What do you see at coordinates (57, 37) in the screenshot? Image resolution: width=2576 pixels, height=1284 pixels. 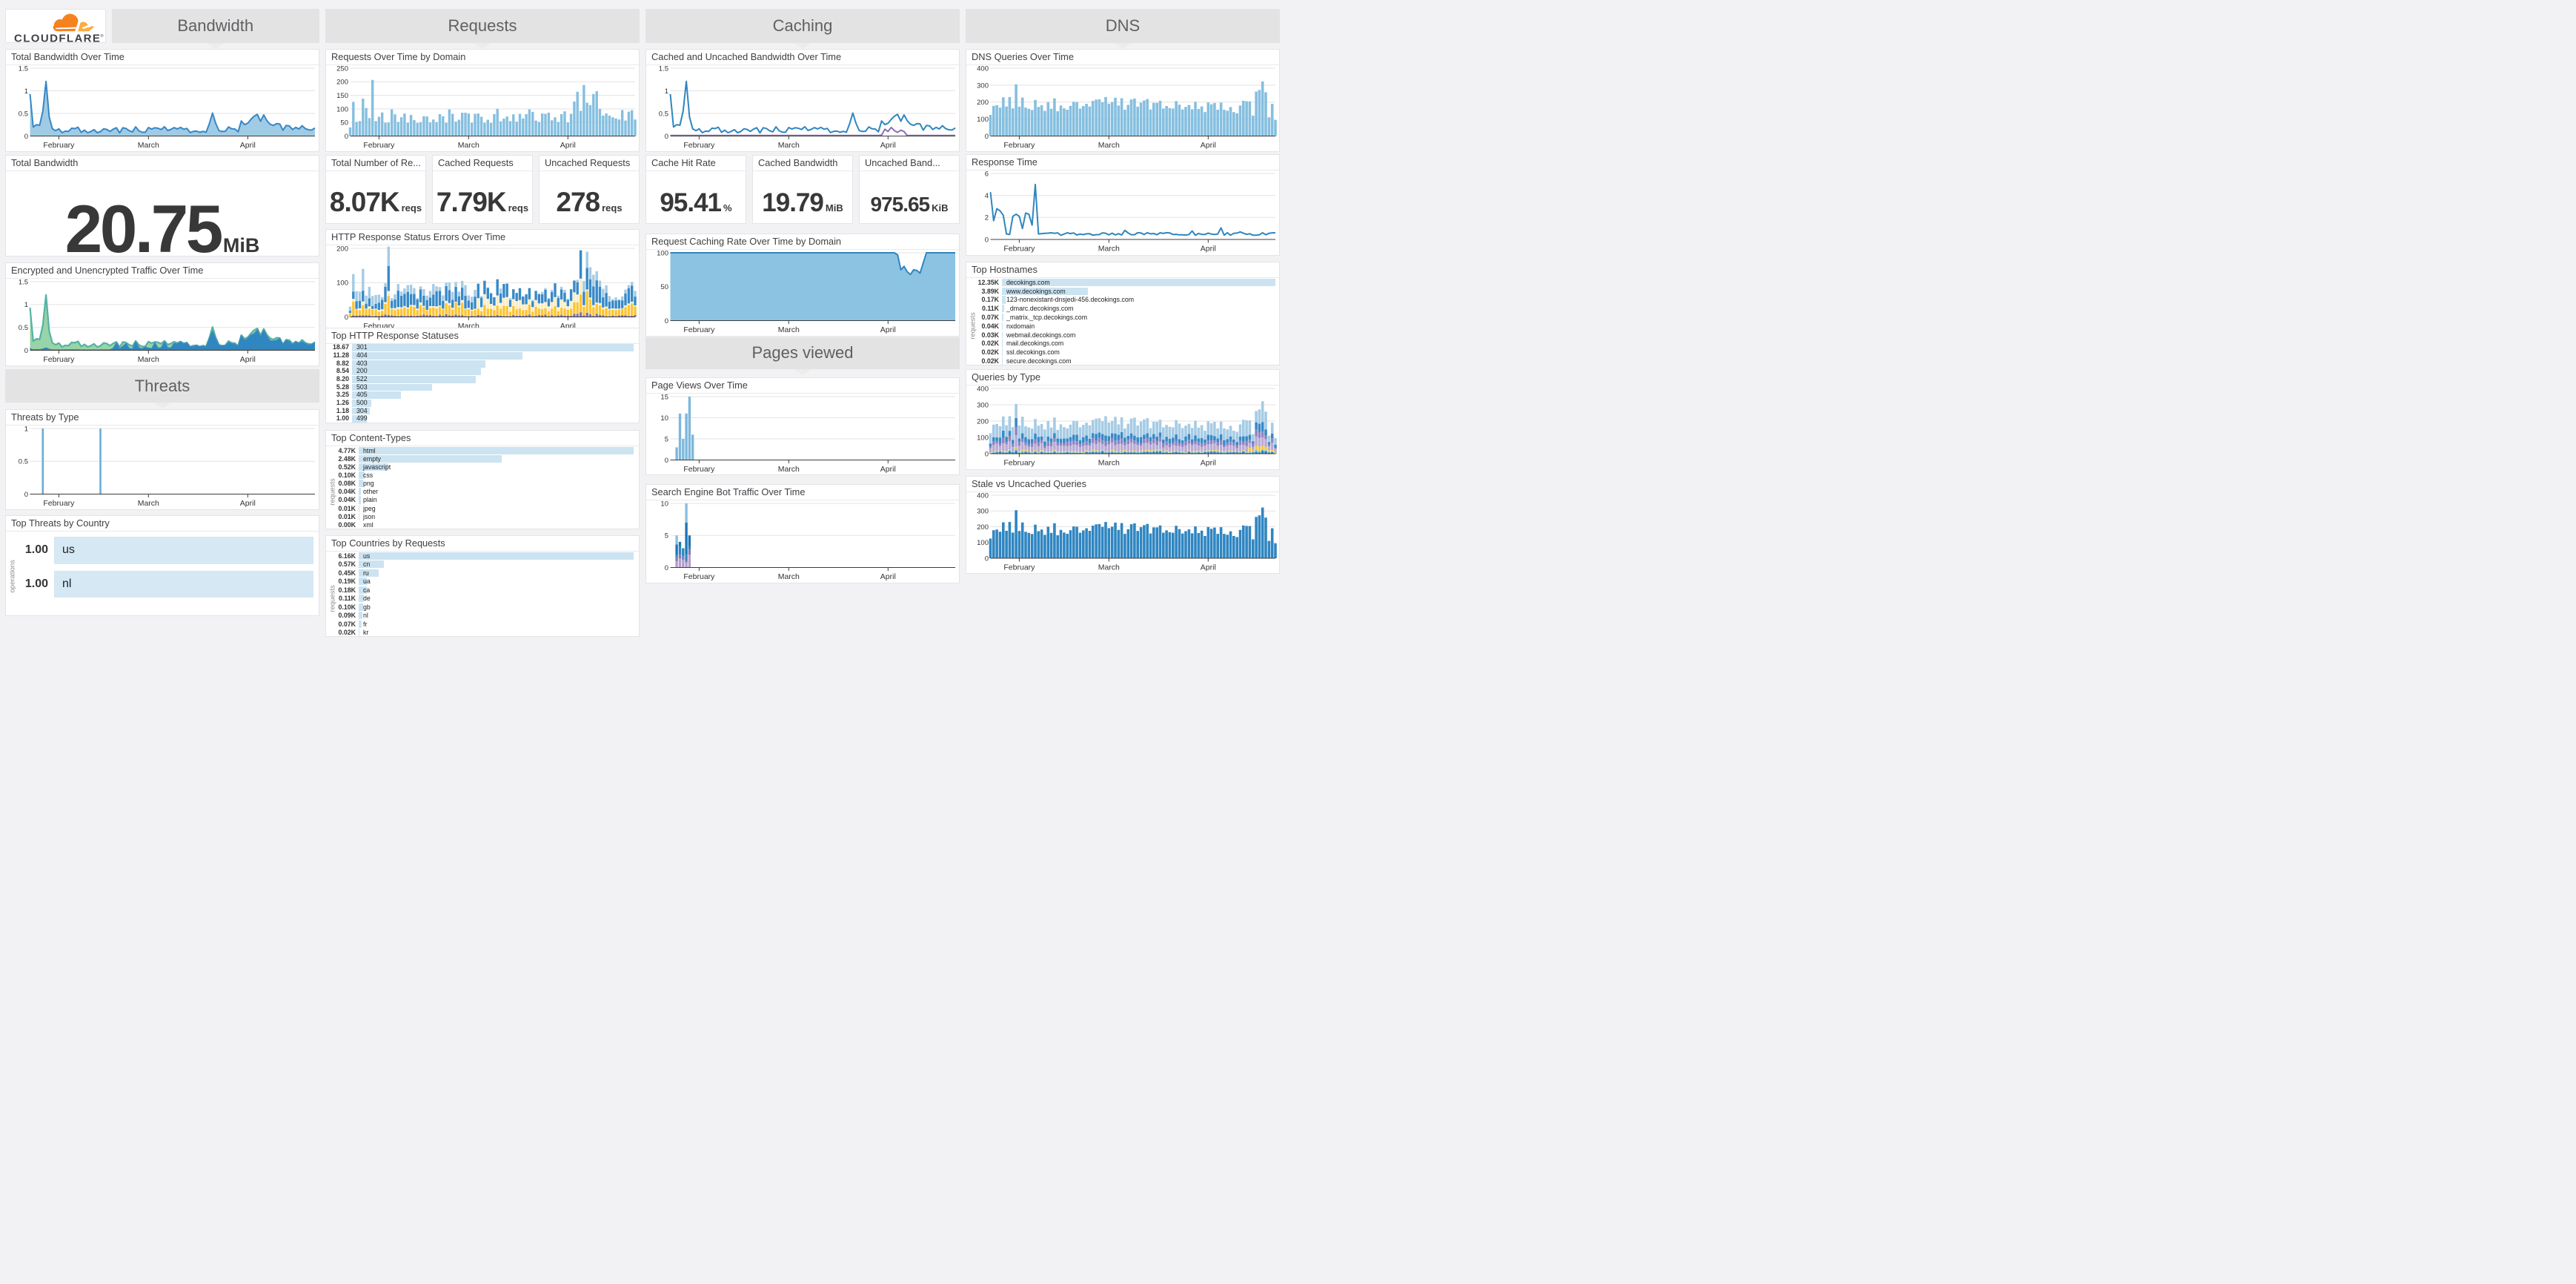 I see `svg-text: CLOUDFLARE` at bounding box center [57, 37].